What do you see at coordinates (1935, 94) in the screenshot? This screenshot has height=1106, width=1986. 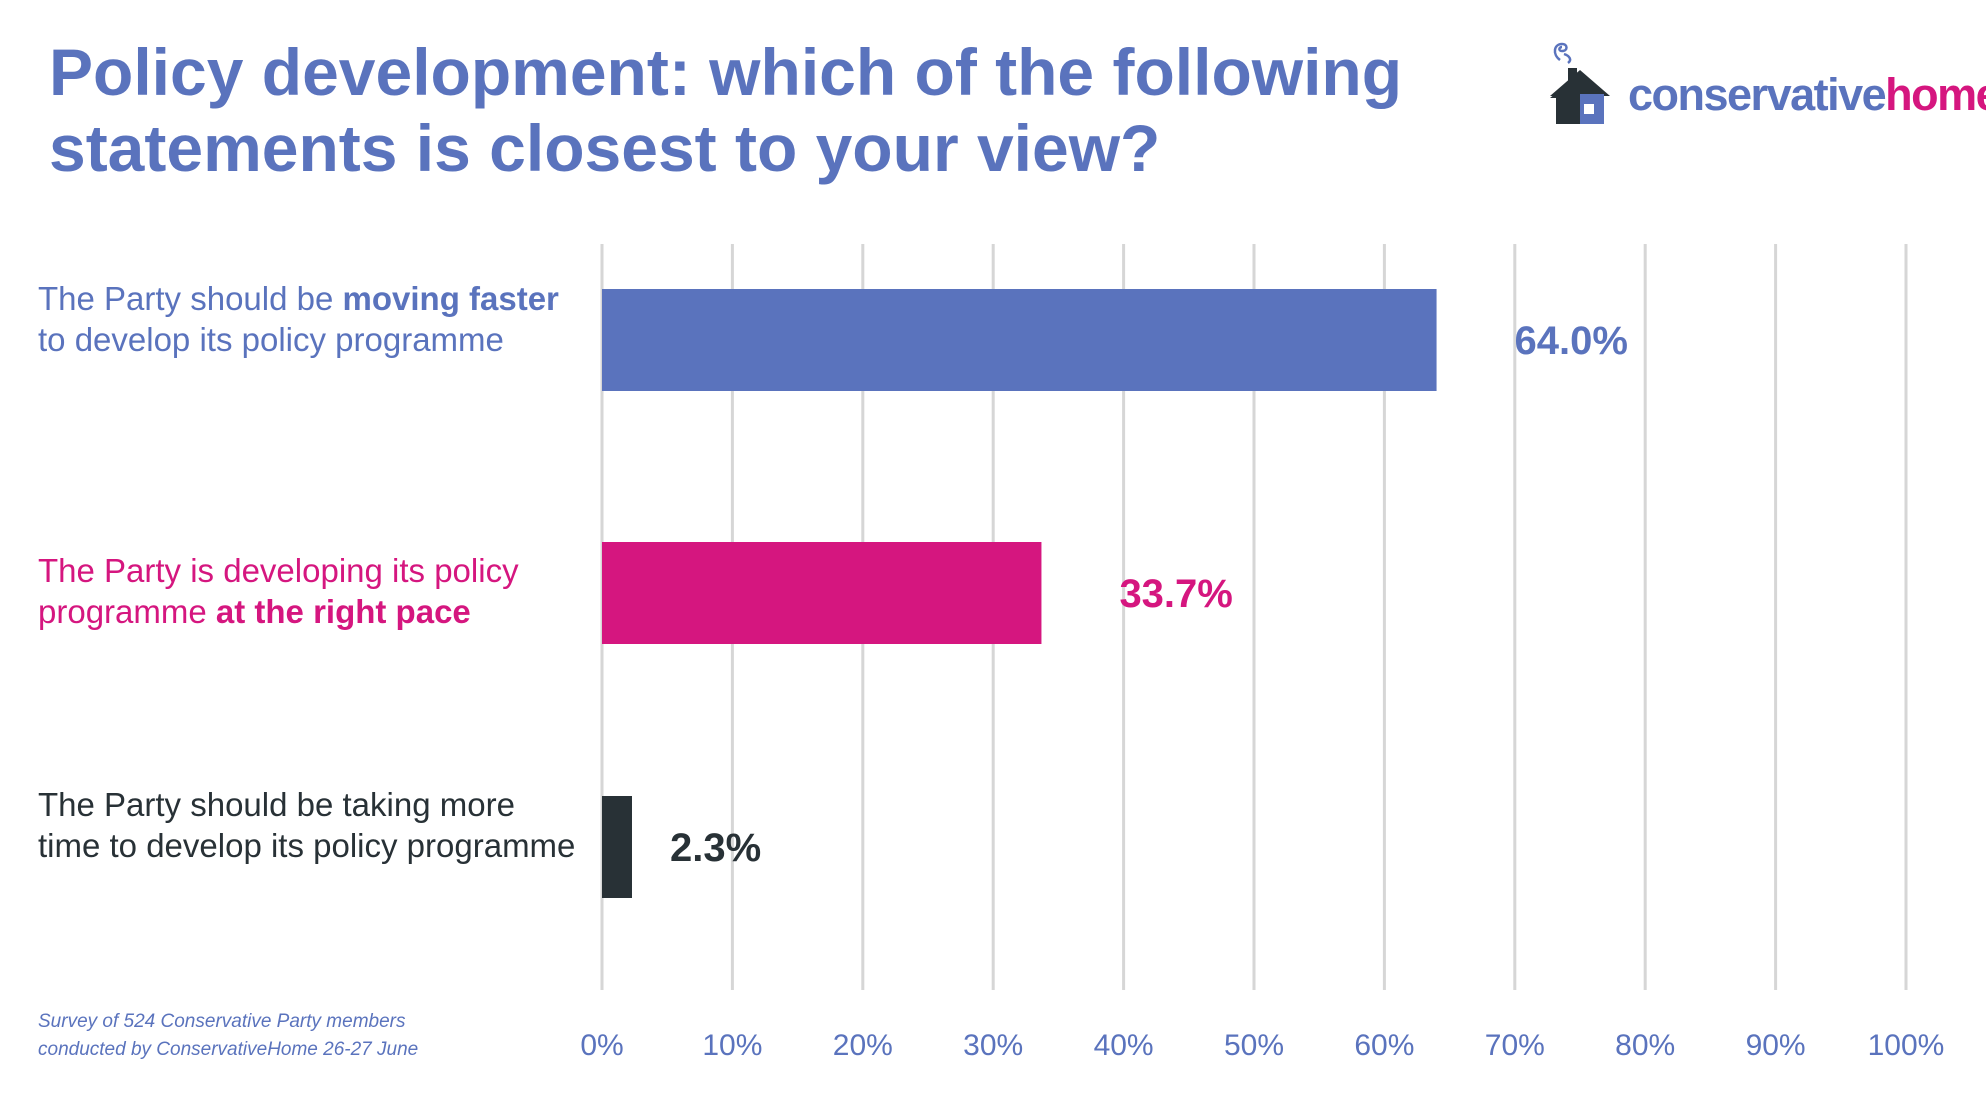 I see `logo-text-part2: home` at bounding box center [1935, 94].